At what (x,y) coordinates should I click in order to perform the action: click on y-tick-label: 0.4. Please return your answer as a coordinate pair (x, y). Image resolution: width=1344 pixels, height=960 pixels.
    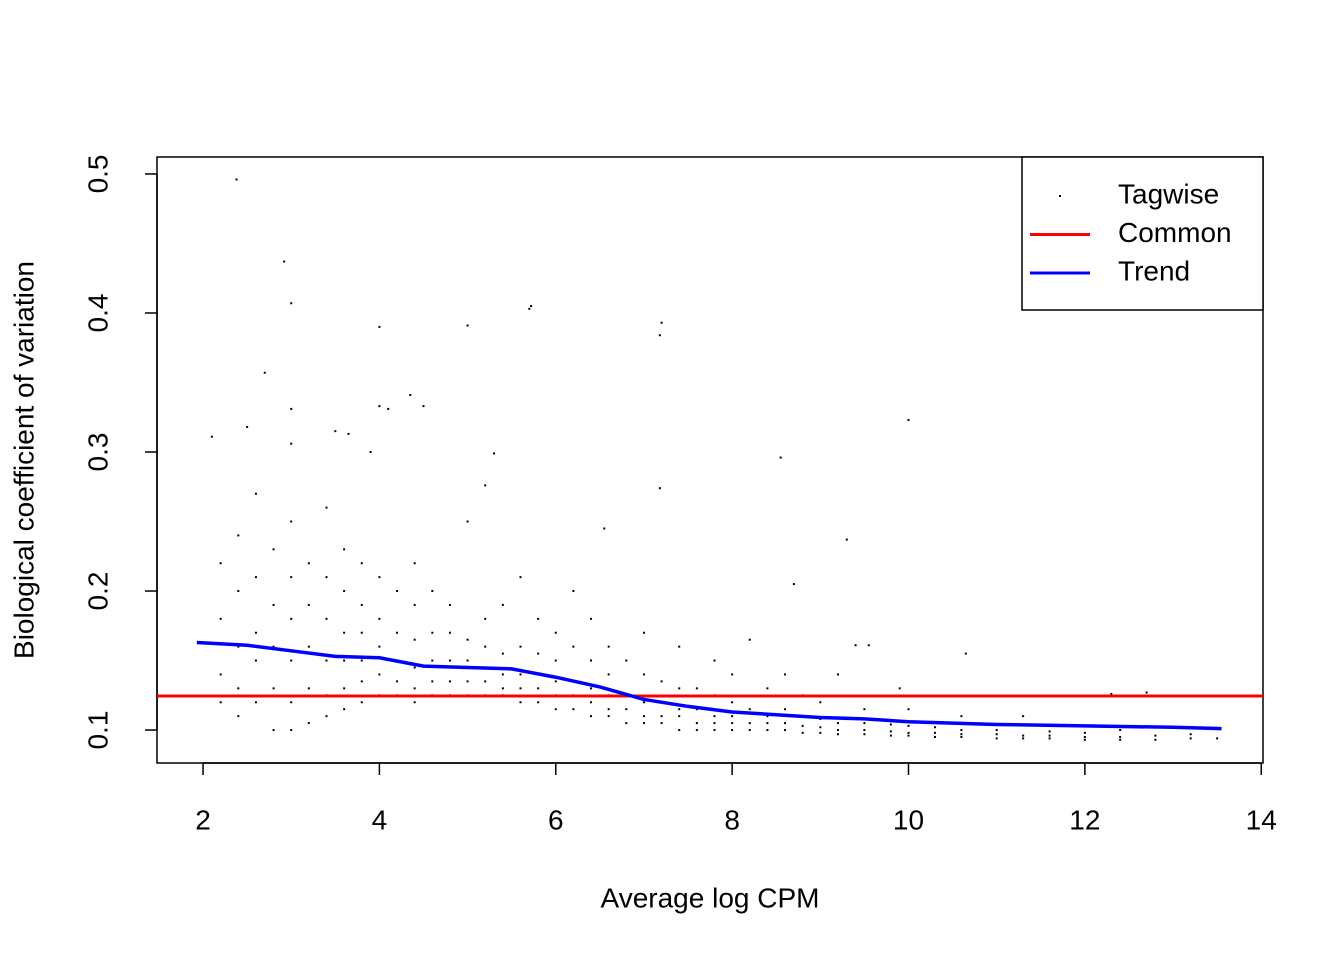
    Looking at the image, I should click on (97, 313).